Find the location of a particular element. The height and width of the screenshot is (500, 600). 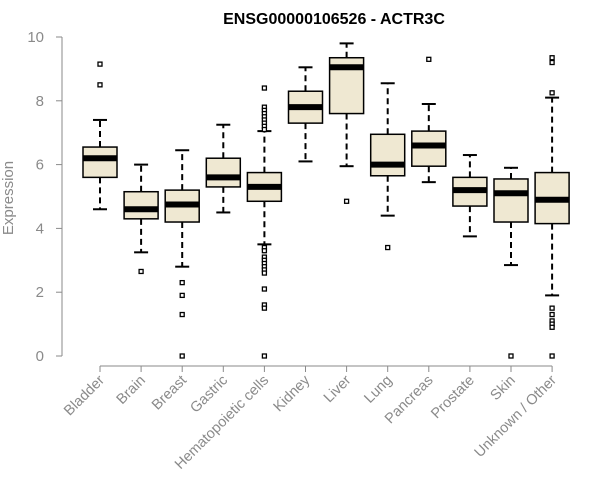

y-tick-label: 10 is located at coordinates (35, 37).